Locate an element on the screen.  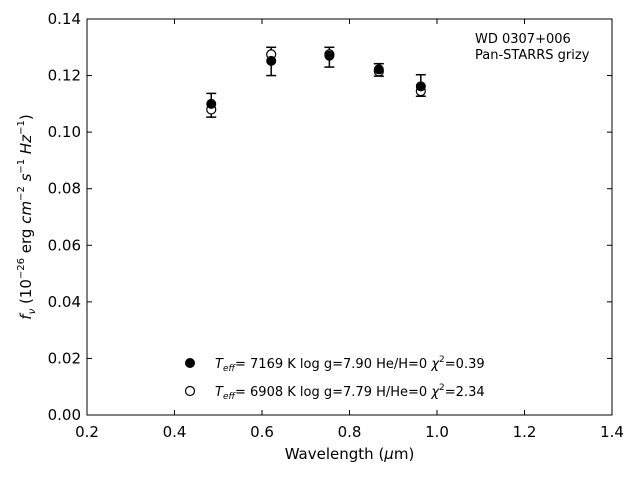
x-axis-label: Wavelength (μm) is located at coordinates (350, 454).